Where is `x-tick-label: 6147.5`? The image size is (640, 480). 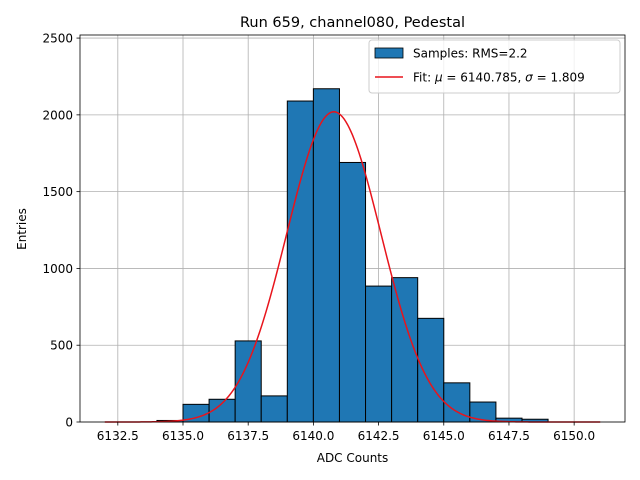 x-tick-label: 6147.5 is located at coordinates (509, 436).